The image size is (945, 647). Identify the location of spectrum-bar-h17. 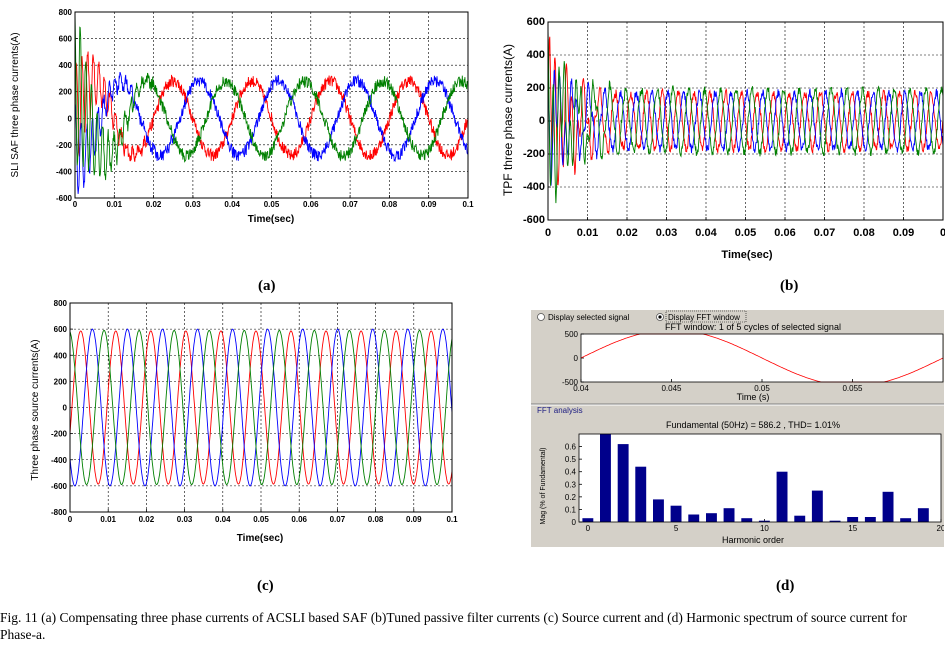
(888, 506).